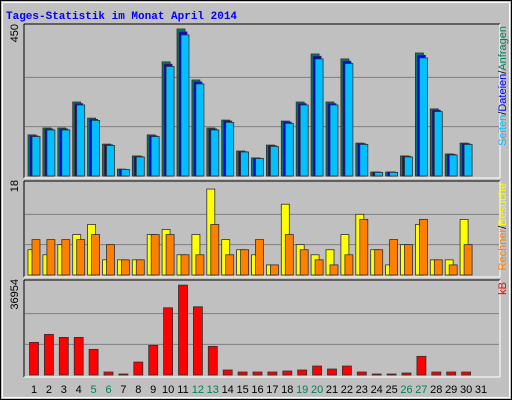 This screenshot has width=512, height=400. What do you see at coordinates (332, 390) in the screenshot?
I see `x-tick-label: 21` at bounding box center [332, 390].